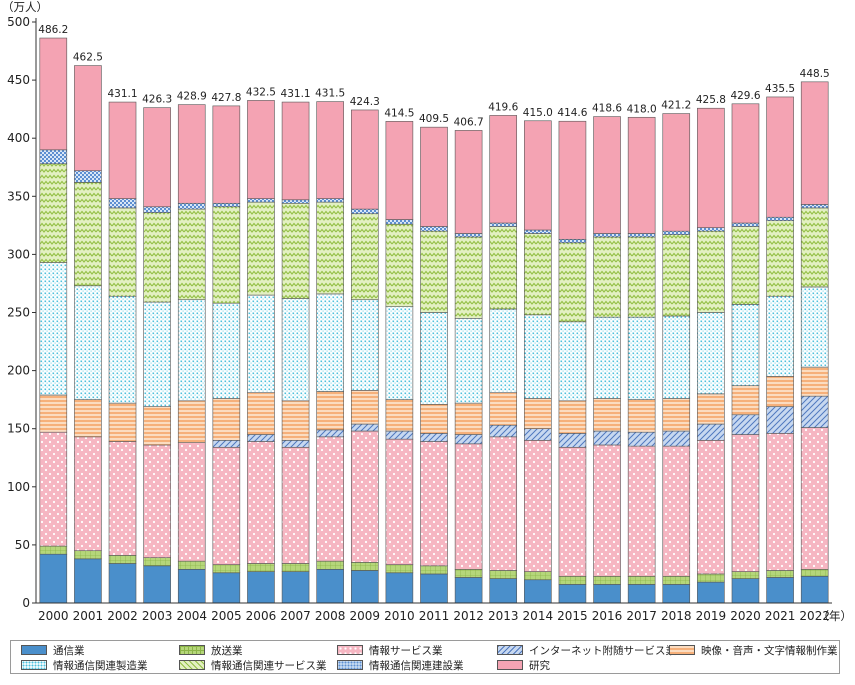 This screenshot has height=685, width=855. What do you see at coordinates (53, 578) in the screenshot?
I see `bar-segment-2000-s0` at bounding box center [53, 578].